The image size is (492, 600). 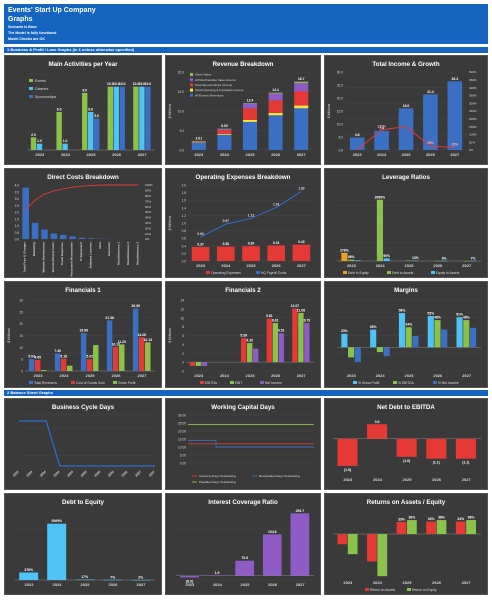 What do you see at coordinates (182, 301) in the screenshot?
I see `y-tick-label: 14` at bounding box center [182, 301].